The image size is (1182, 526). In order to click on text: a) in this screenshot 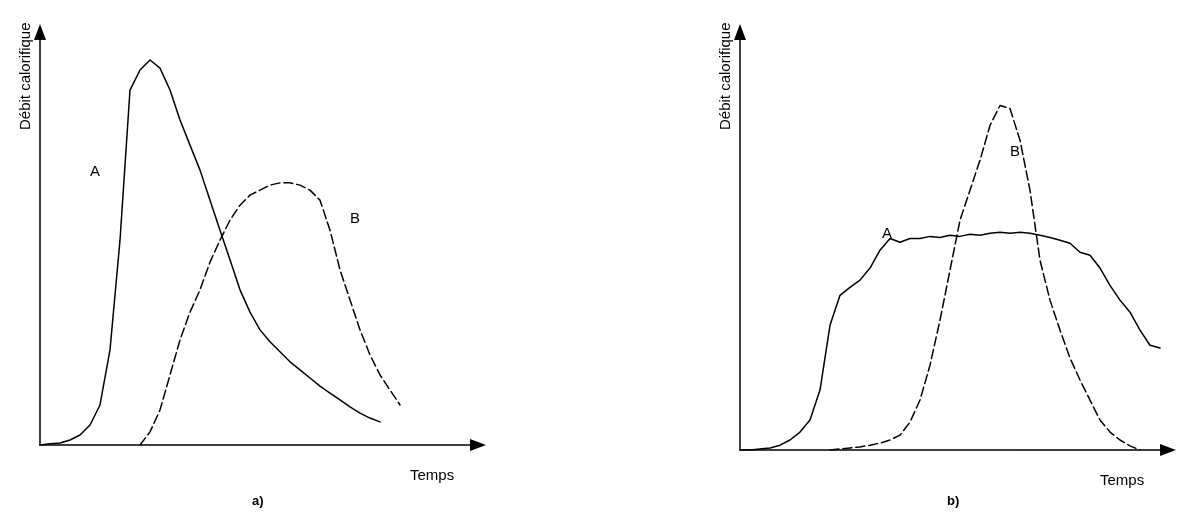, I will do `click(258, 500)`.